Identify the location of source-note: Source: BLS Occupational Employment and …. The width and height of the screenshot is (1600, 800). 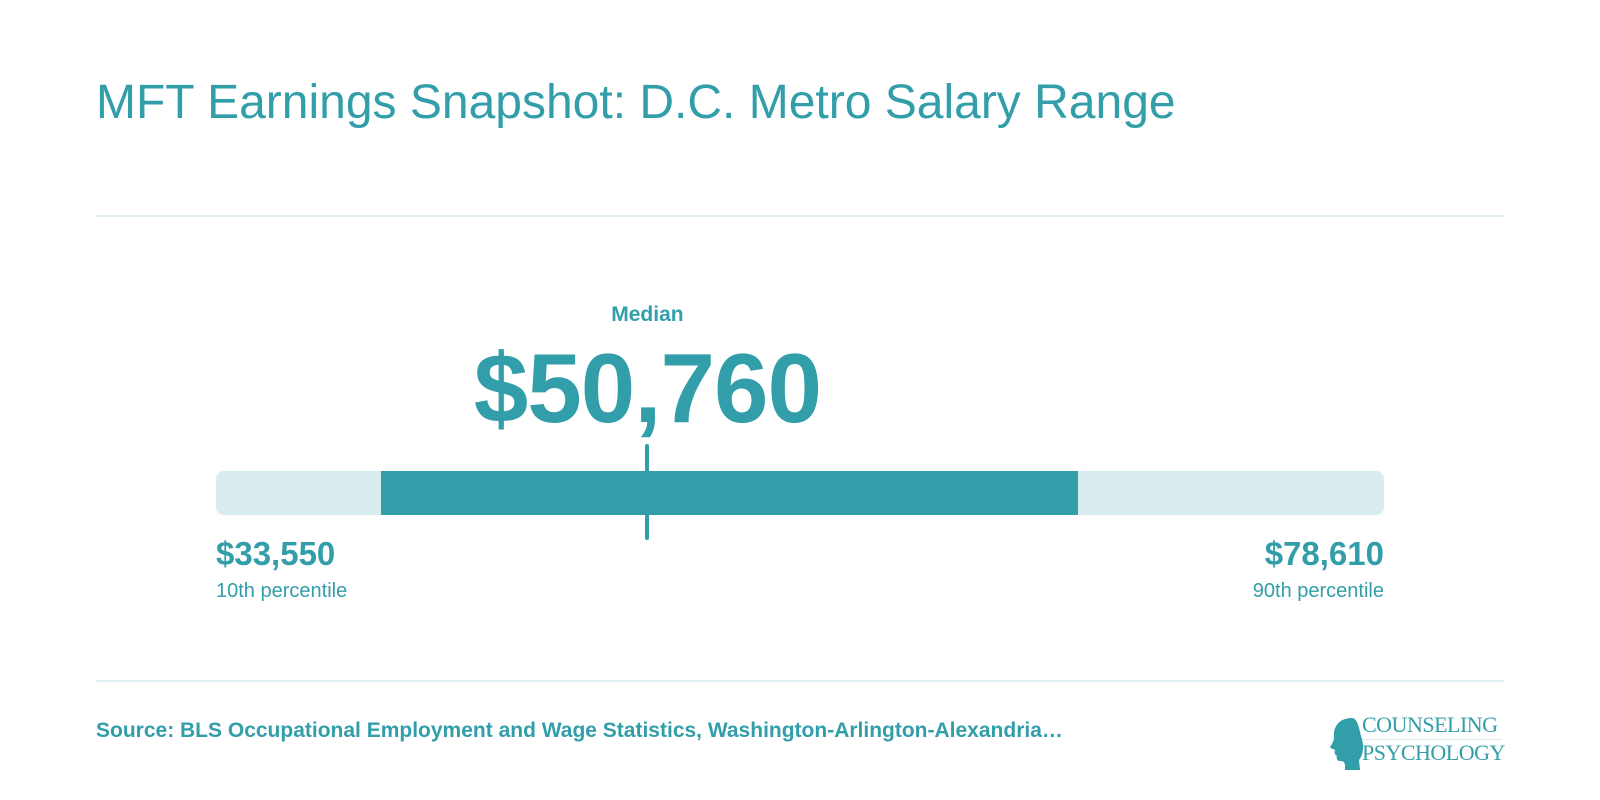
(579, 730).